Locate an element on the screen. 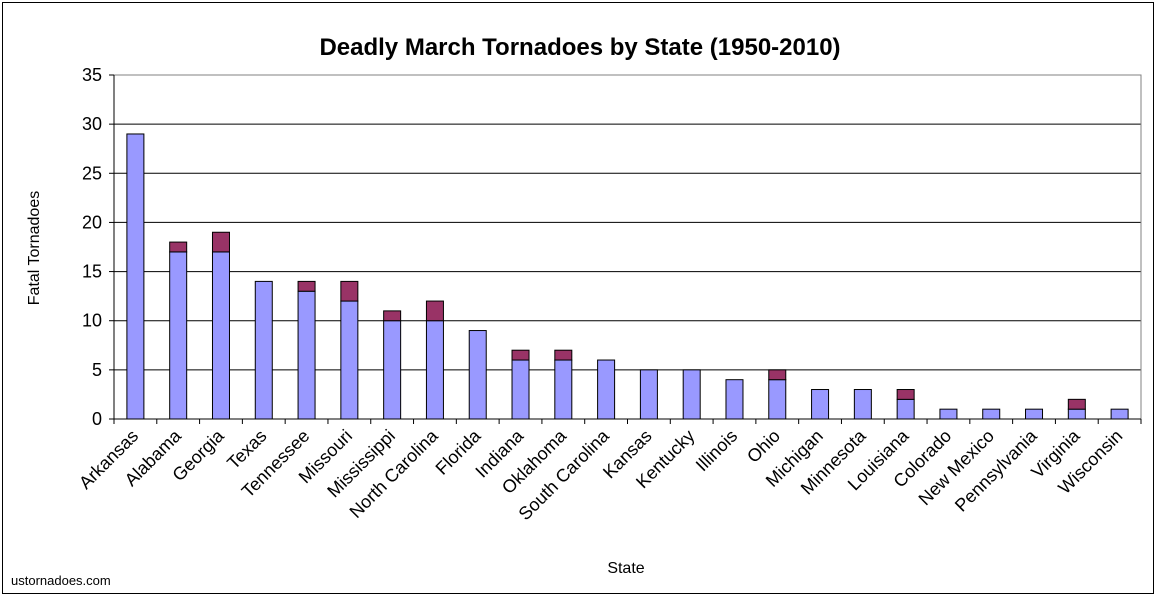 The image size is (1158, 598). y-tick-label: 0 is located at coordinates (97, 419).